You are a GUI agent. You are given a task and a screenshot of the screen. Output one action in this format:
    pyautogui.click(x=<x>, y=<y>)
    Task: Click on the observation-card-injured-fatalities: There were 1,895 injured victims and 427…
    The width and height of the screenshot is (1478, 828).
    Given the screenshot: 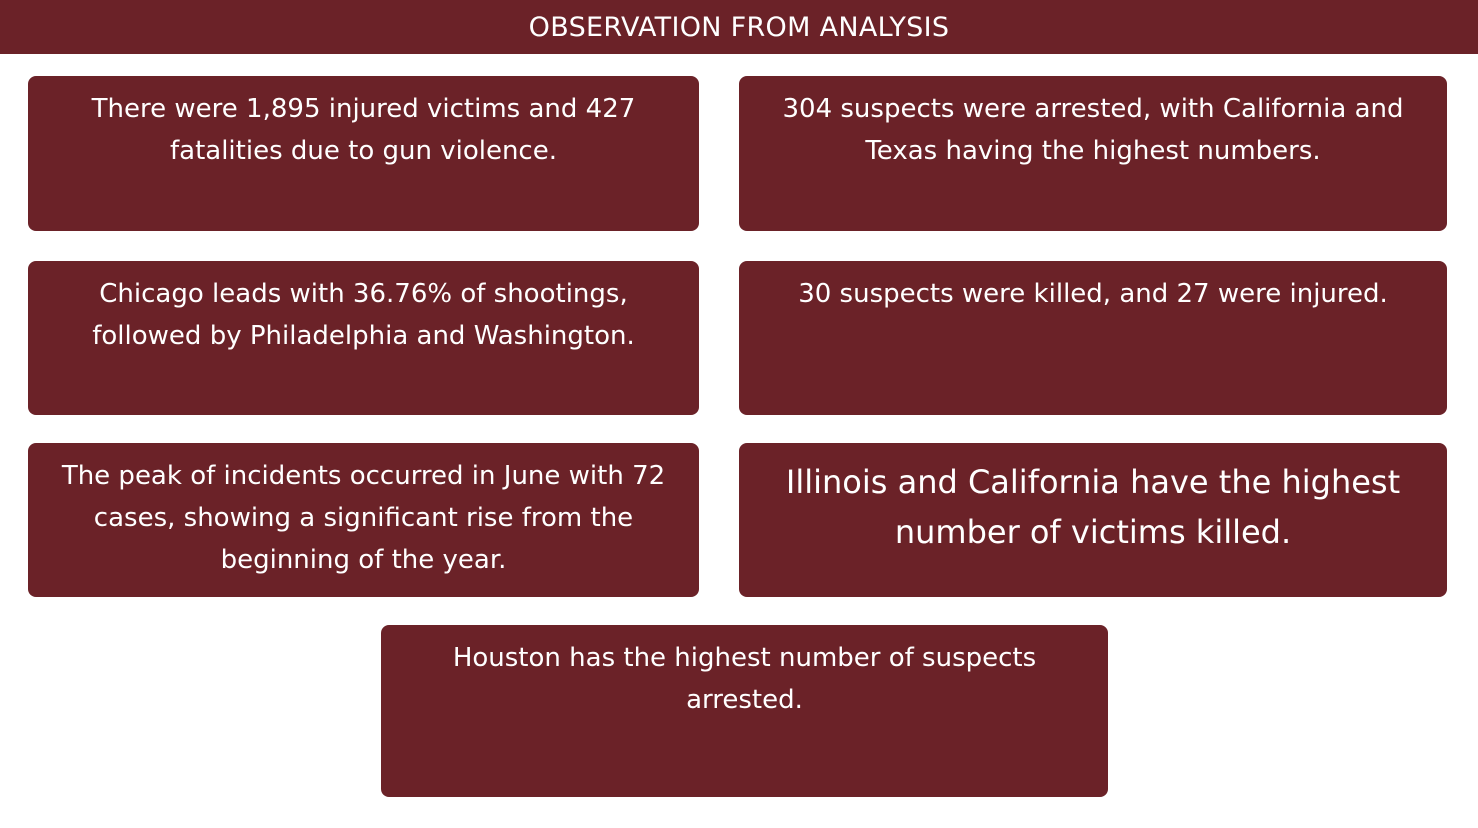 What is the action you would take?
    pyautogui.click(x=363, y=153)
    